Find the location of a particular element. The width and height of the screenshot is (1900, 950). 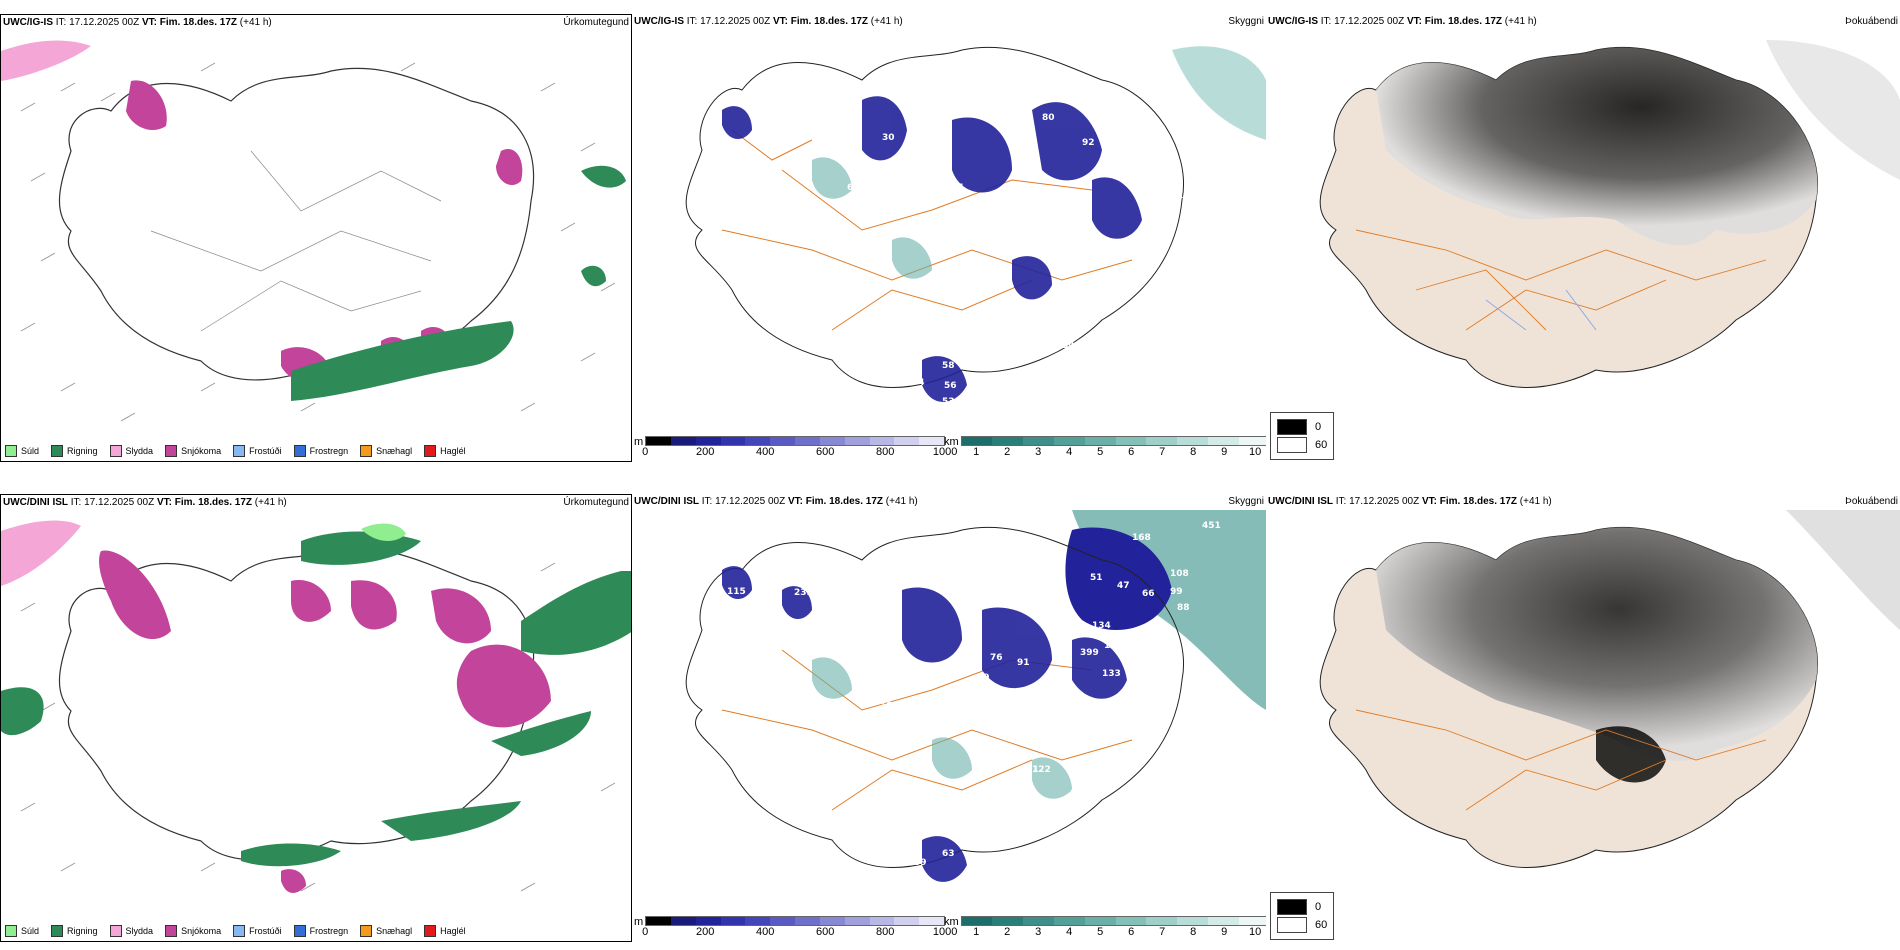

ceiling-label: 239 is located at coordinates (803, 593).